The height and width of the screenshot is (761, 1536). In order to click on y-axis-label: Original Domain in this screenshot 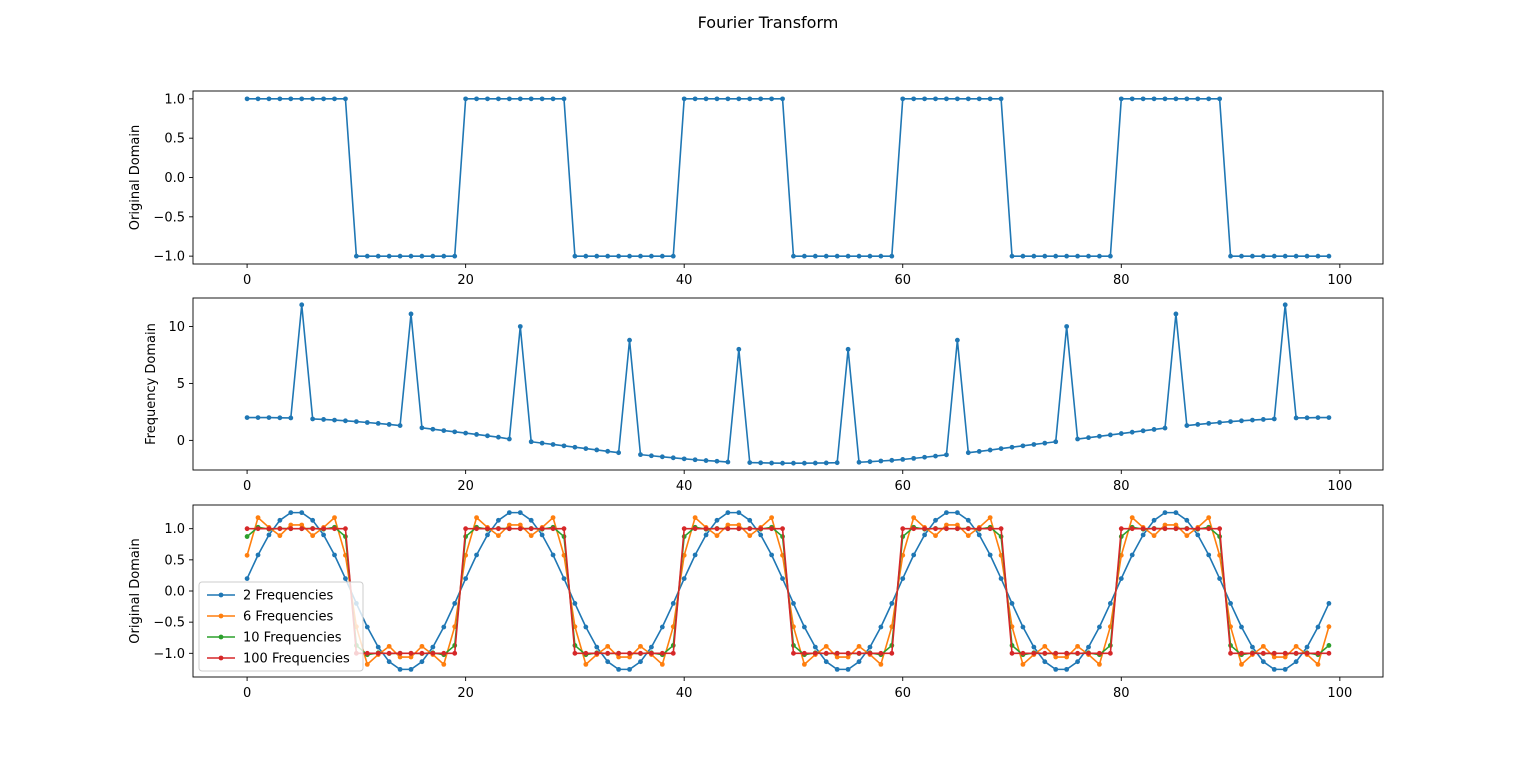, I will do `click(135, 590)`.